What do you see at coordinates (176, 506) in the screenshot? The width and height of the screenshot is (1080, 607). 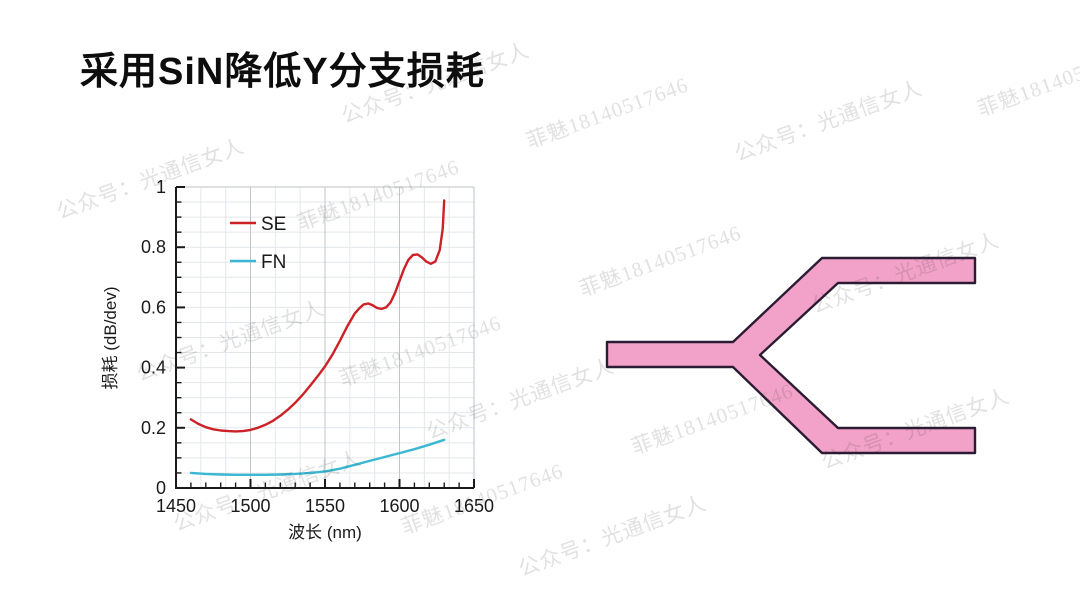 I see `svg-text: 1450` at bounding box center [176, 506].